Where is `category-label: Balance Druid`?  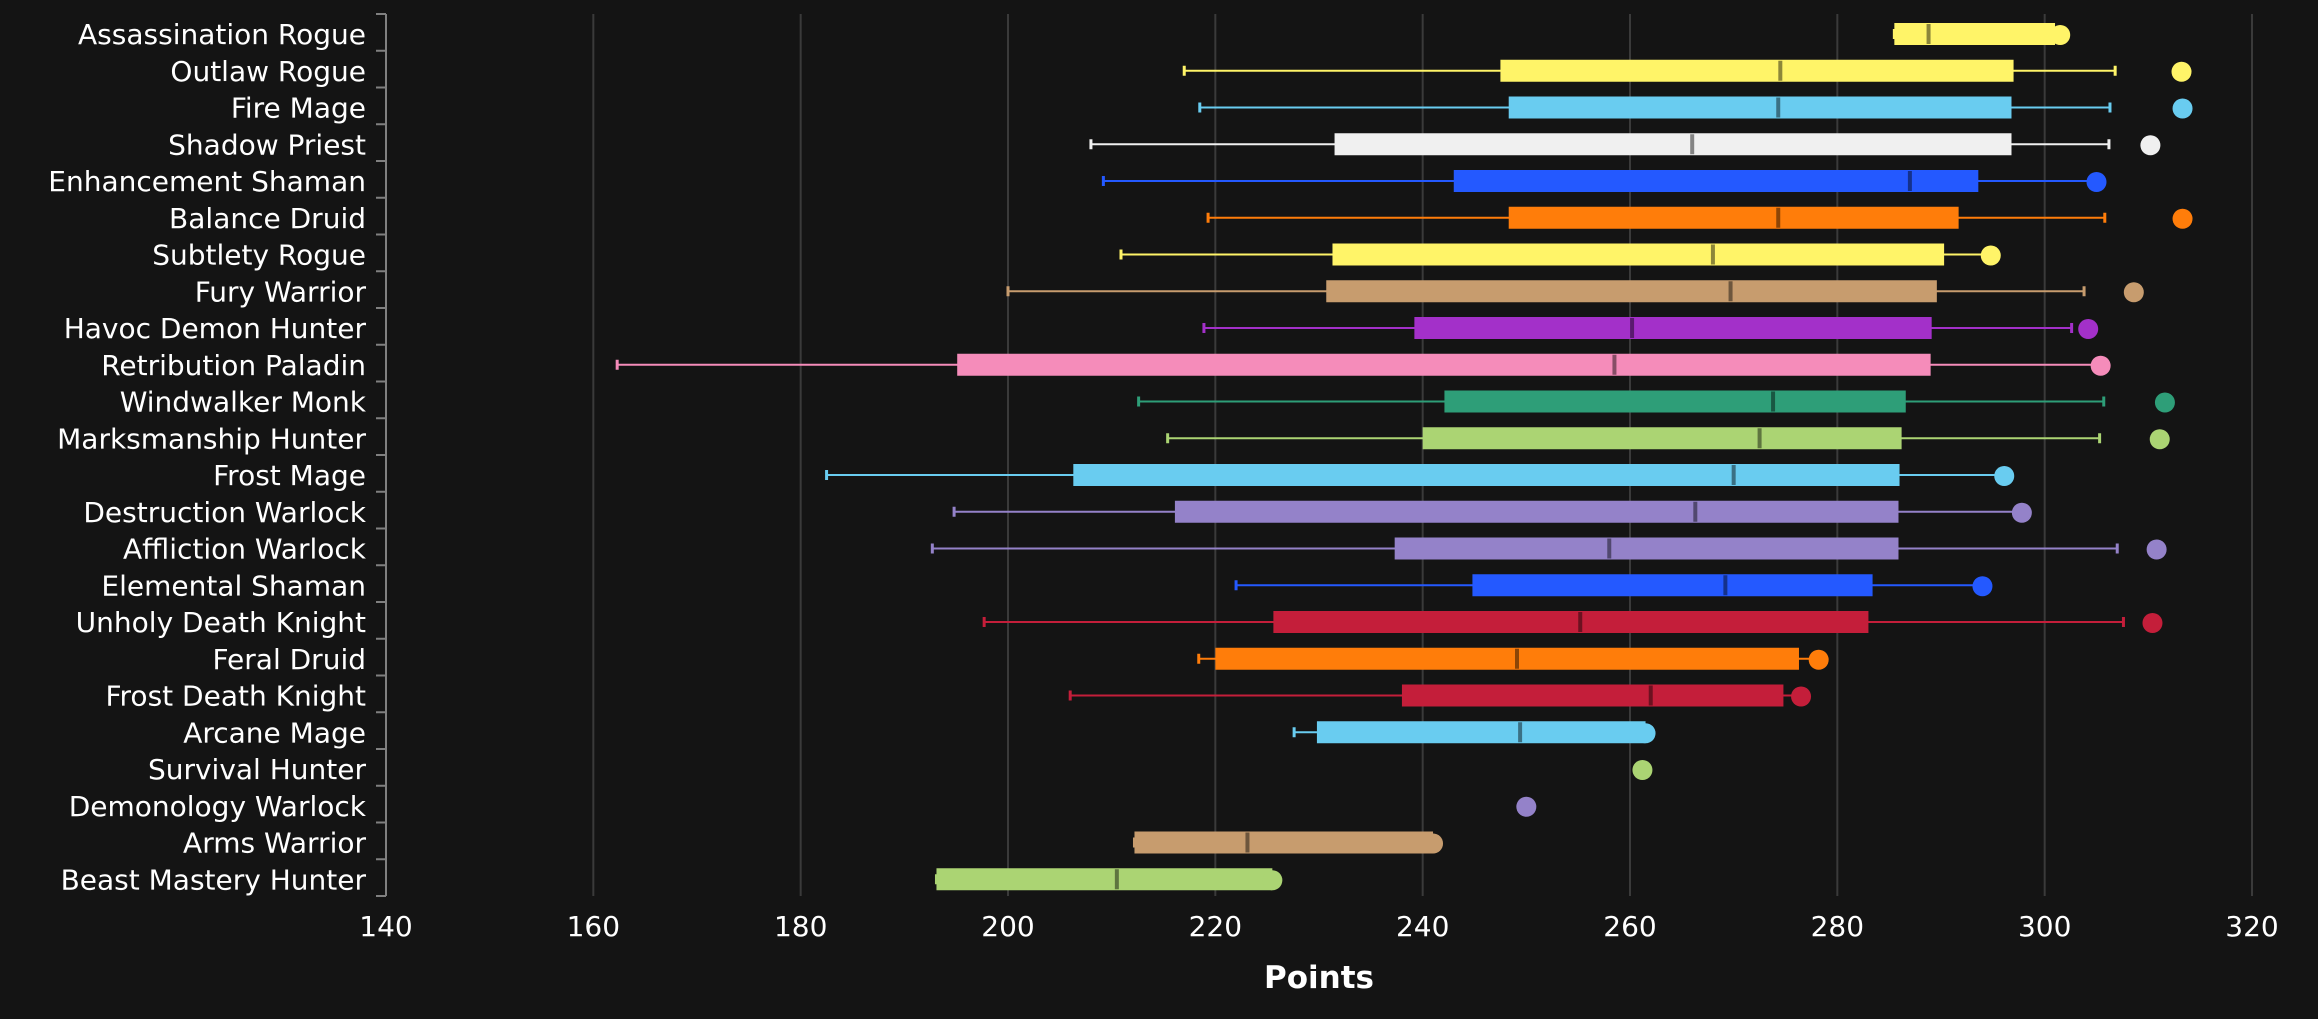
category-label: Balance Druid is located at coordinates (267, 218).